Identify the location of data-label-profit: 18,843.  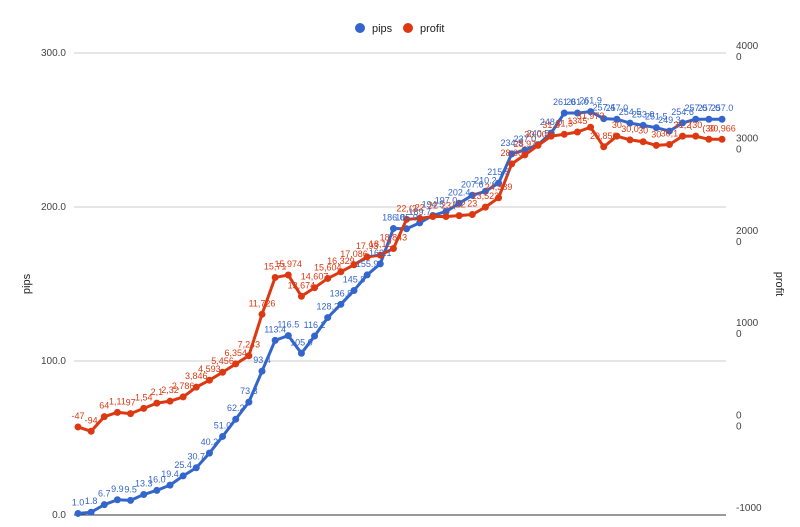
(394, 238).